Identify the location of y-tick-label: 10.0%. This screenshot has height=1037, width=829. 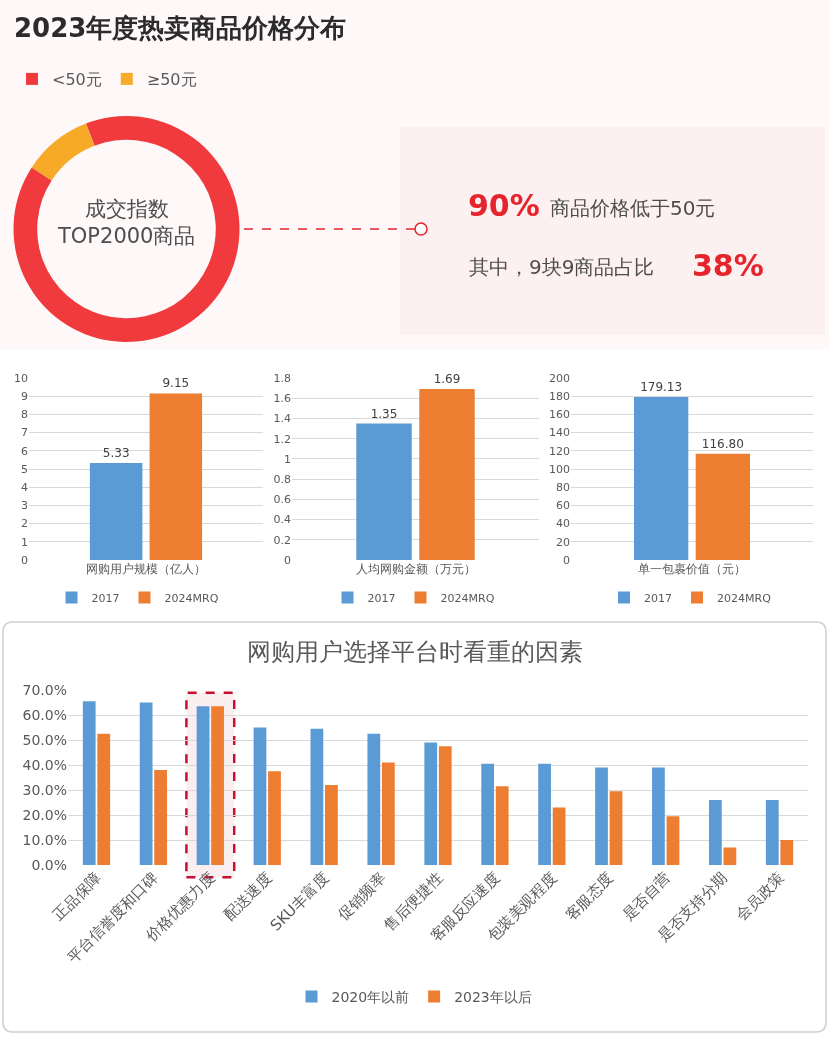
(44, 839).